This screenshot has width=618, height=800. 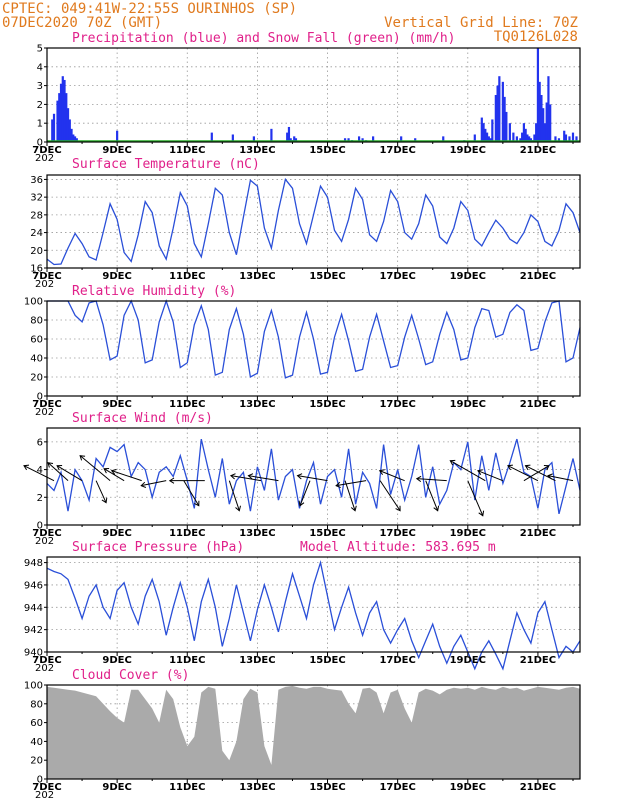 I want to click on temp-ytick-label: 28, so click(x=36, y=215).